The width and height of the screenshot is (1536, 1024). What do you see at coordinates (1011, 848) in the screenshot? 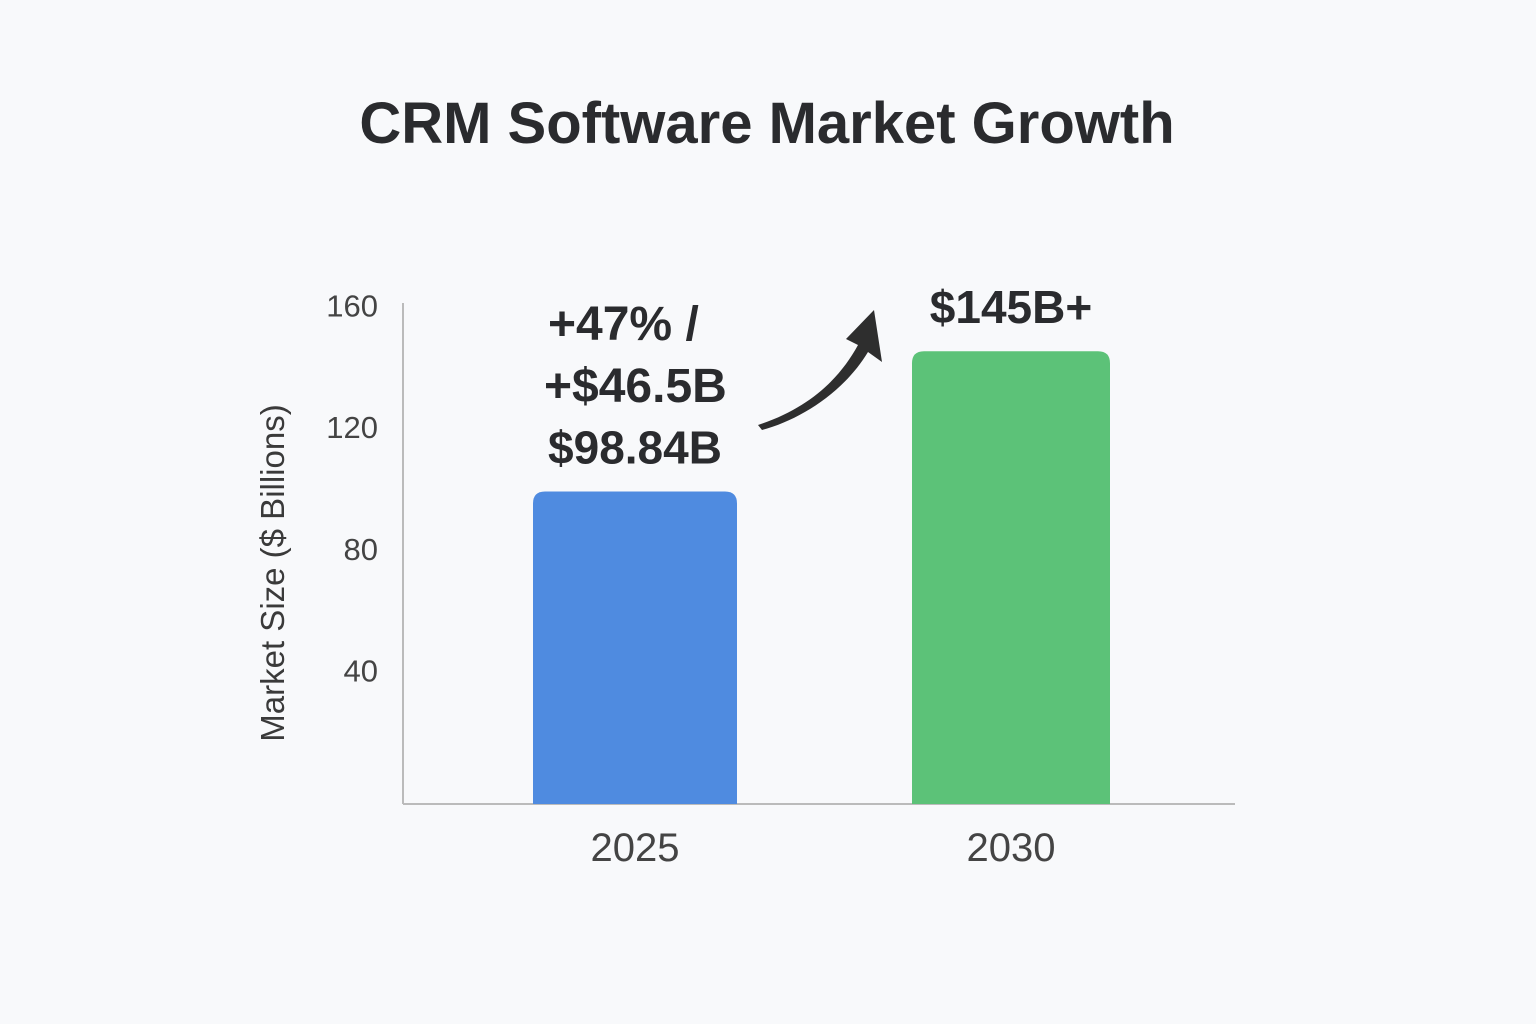
I see `x-tick-label: 2030` at bounding box center [1011, 848].